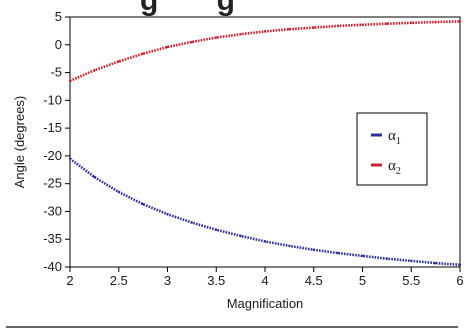  What do you see at coordinates (19, 142) in the screenshot?
I see `y-axis-title: Angle (degrees)` at bounding box center [19, 142].